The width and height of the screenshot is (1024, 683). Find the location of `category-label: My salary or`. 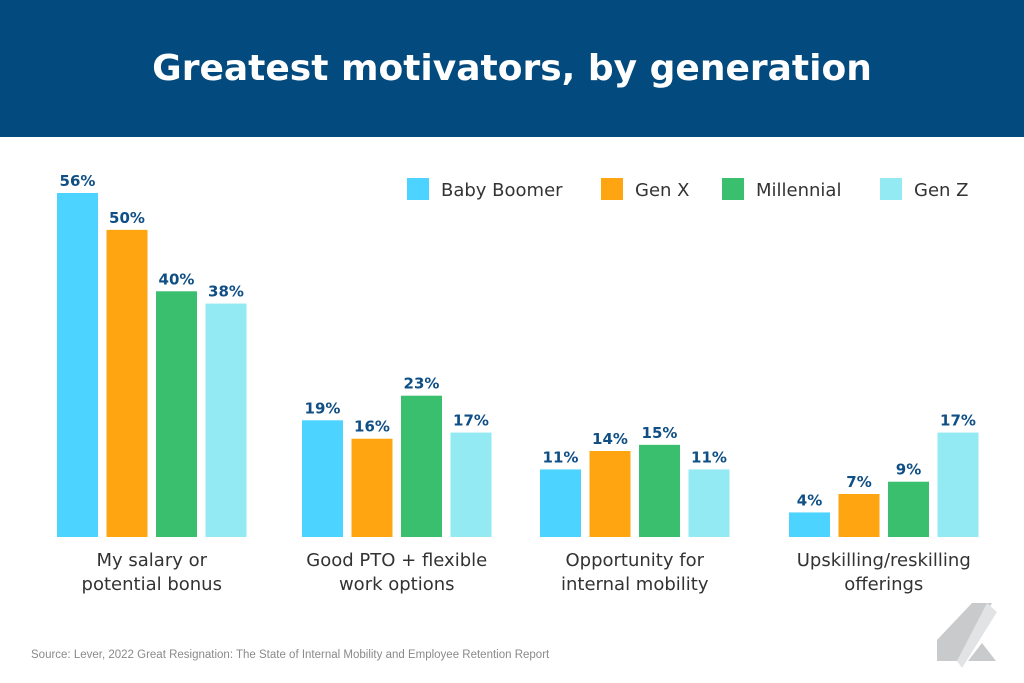

category-label: My salary or is located at coordinates (151, 560).